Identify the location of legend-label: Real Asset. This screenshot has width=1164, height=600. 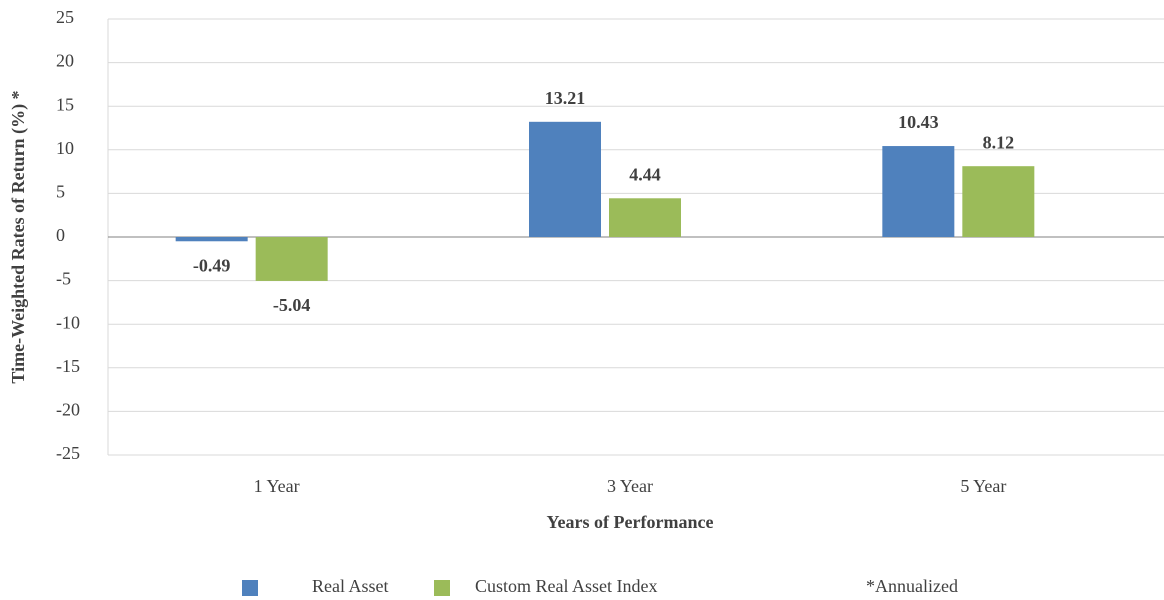
(350, 586).